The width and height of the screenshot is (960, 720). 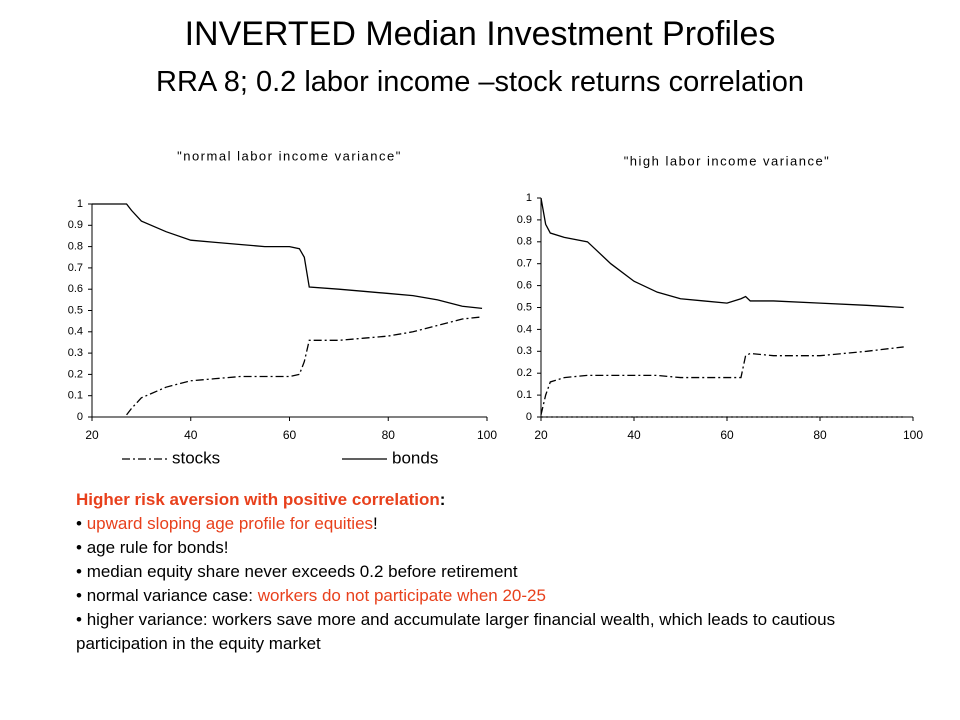 What do you see at coordinates (727, 160) in the screenshot?
I see `chart-title: "high labor income variance"` at bounding box center [727, 160].